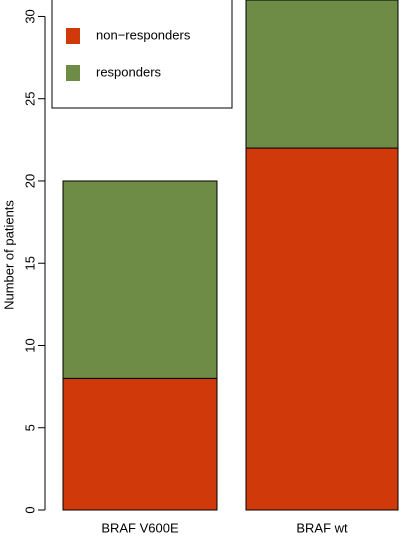 The image size is (400, 542). I want to click on legend-box, so click(142, 54).